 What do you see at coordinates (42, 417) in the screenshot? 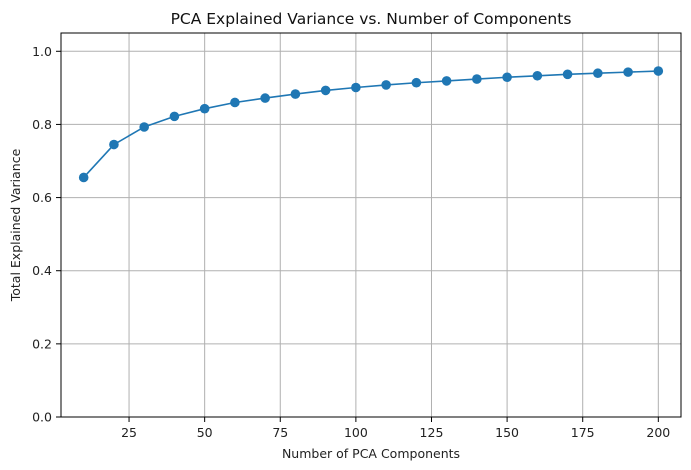
I see `y-tick-label: 0.0` at bounding box center [42, 417].